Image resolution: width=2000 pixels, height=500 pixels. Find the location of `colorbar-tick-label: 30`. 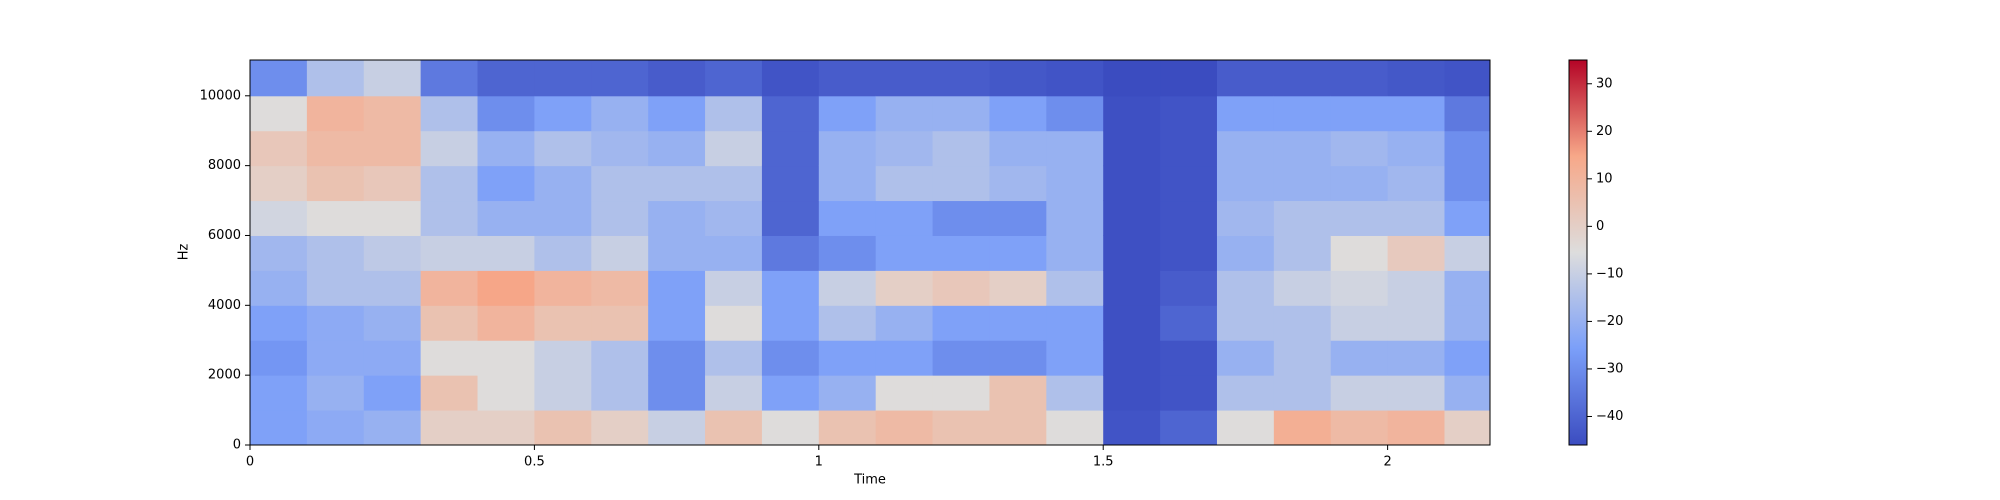

colorbar-tick-label: 30 is located at coordinates (1604, 83).